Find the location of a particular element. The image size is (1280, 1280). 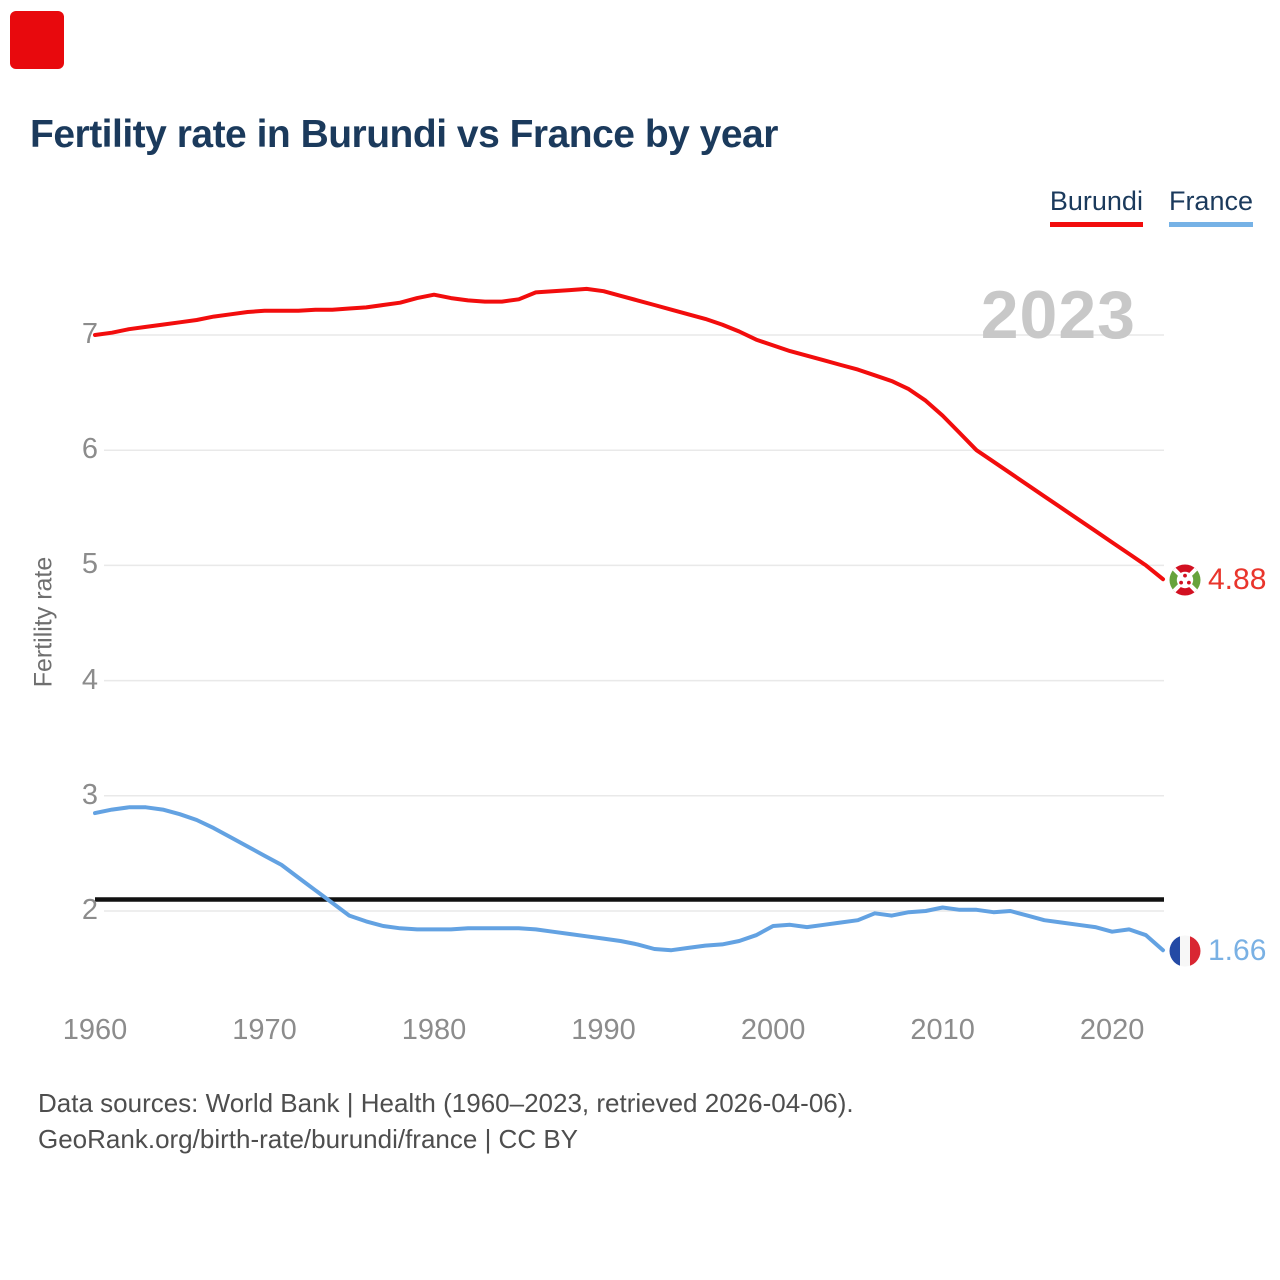

watermark-year: 2023 is located at coordinates (1058, 315).